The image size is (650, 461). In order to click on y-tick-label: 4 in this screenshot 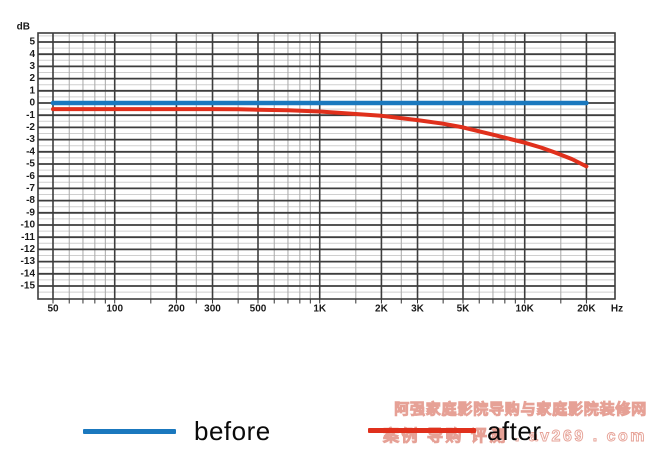, I will do `click(32, 54)`.